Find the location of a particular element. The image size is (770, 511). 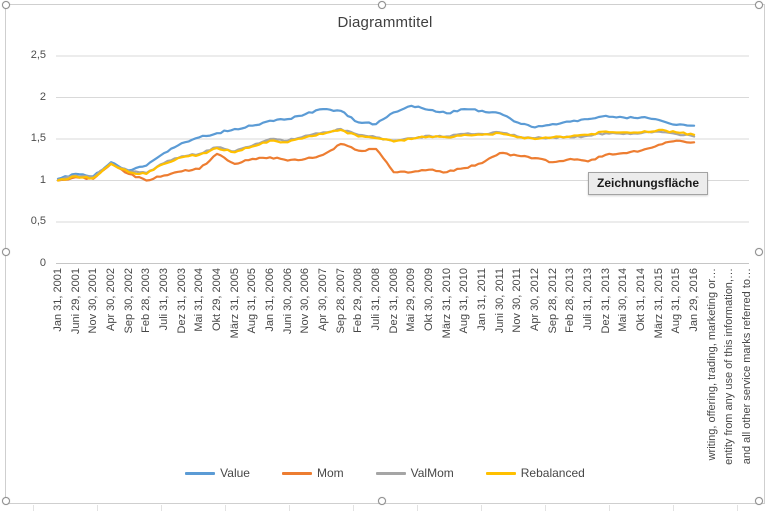

selection-handle-middle-left is located at coordinates (6, 252).